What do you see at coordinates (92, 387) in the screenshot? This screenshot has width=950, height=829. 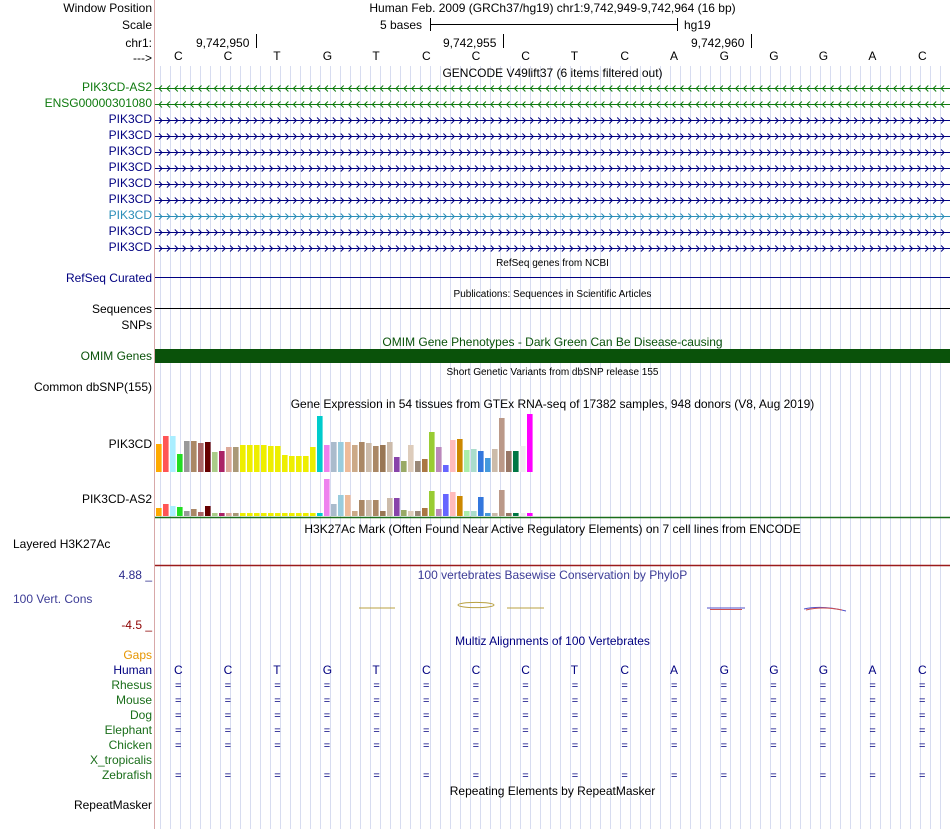 I see `dbsnp-label: Common dbSNP(155)` at bounding box center [92, 387].